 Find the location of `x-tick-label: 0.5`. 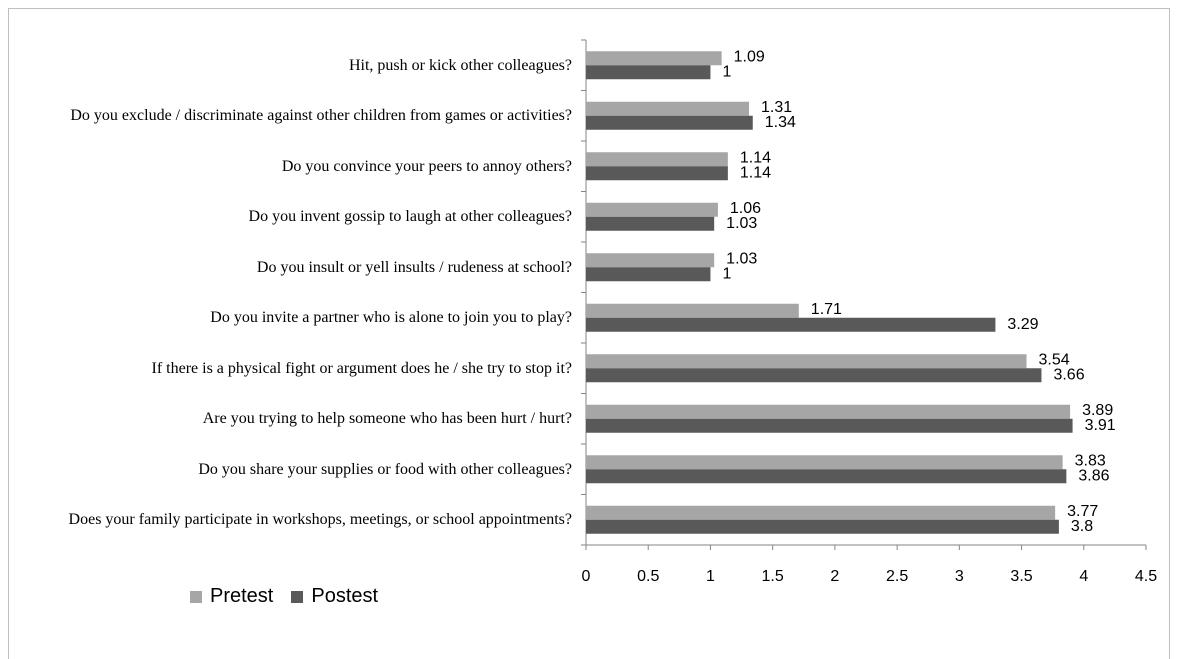

x-tick-label: 0.5 is located at coordinates (648, 576).